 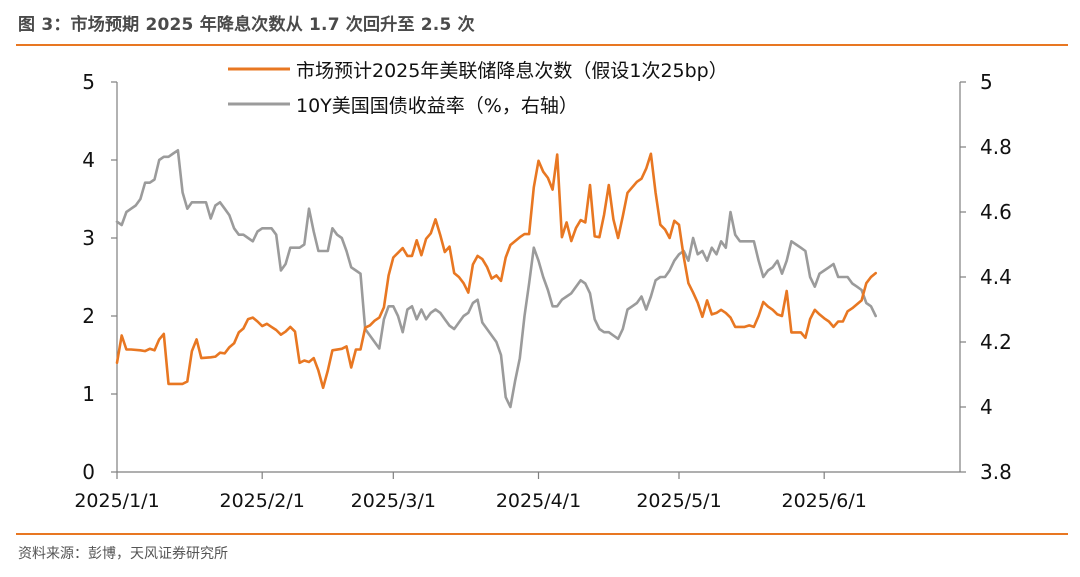 I want to click on right-axis-tick-label: 3.8, so click(x=996, y=472).